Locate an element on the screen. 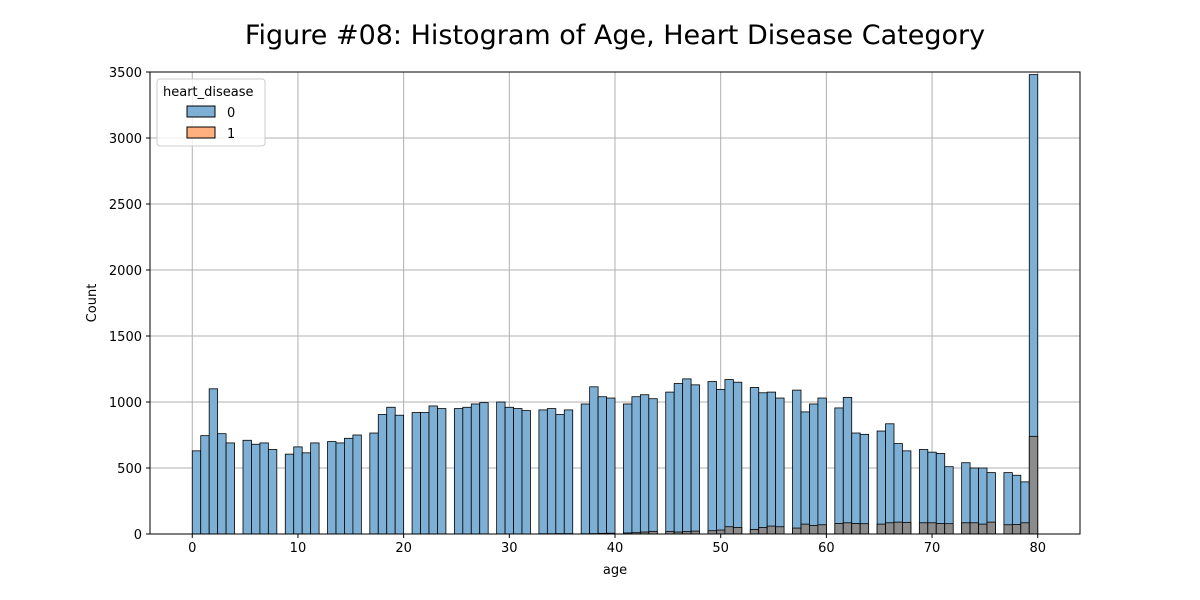 The image size is (1200, 600). x-tick-label: 10 is located at coordinates (298, 548).